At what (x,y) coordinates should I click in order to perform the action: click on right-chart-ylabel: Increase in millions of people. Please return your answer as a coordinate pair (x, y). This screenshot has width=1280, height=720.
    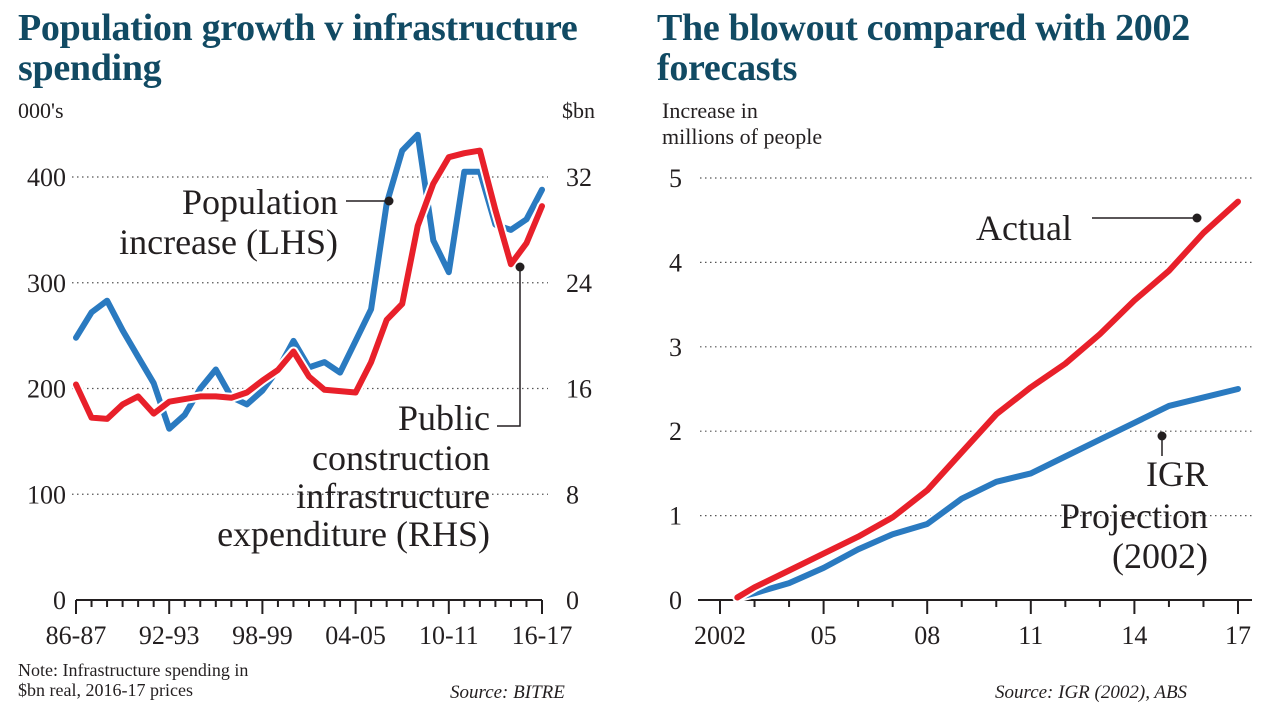
    Looking at the image, I should click on (742, 124).